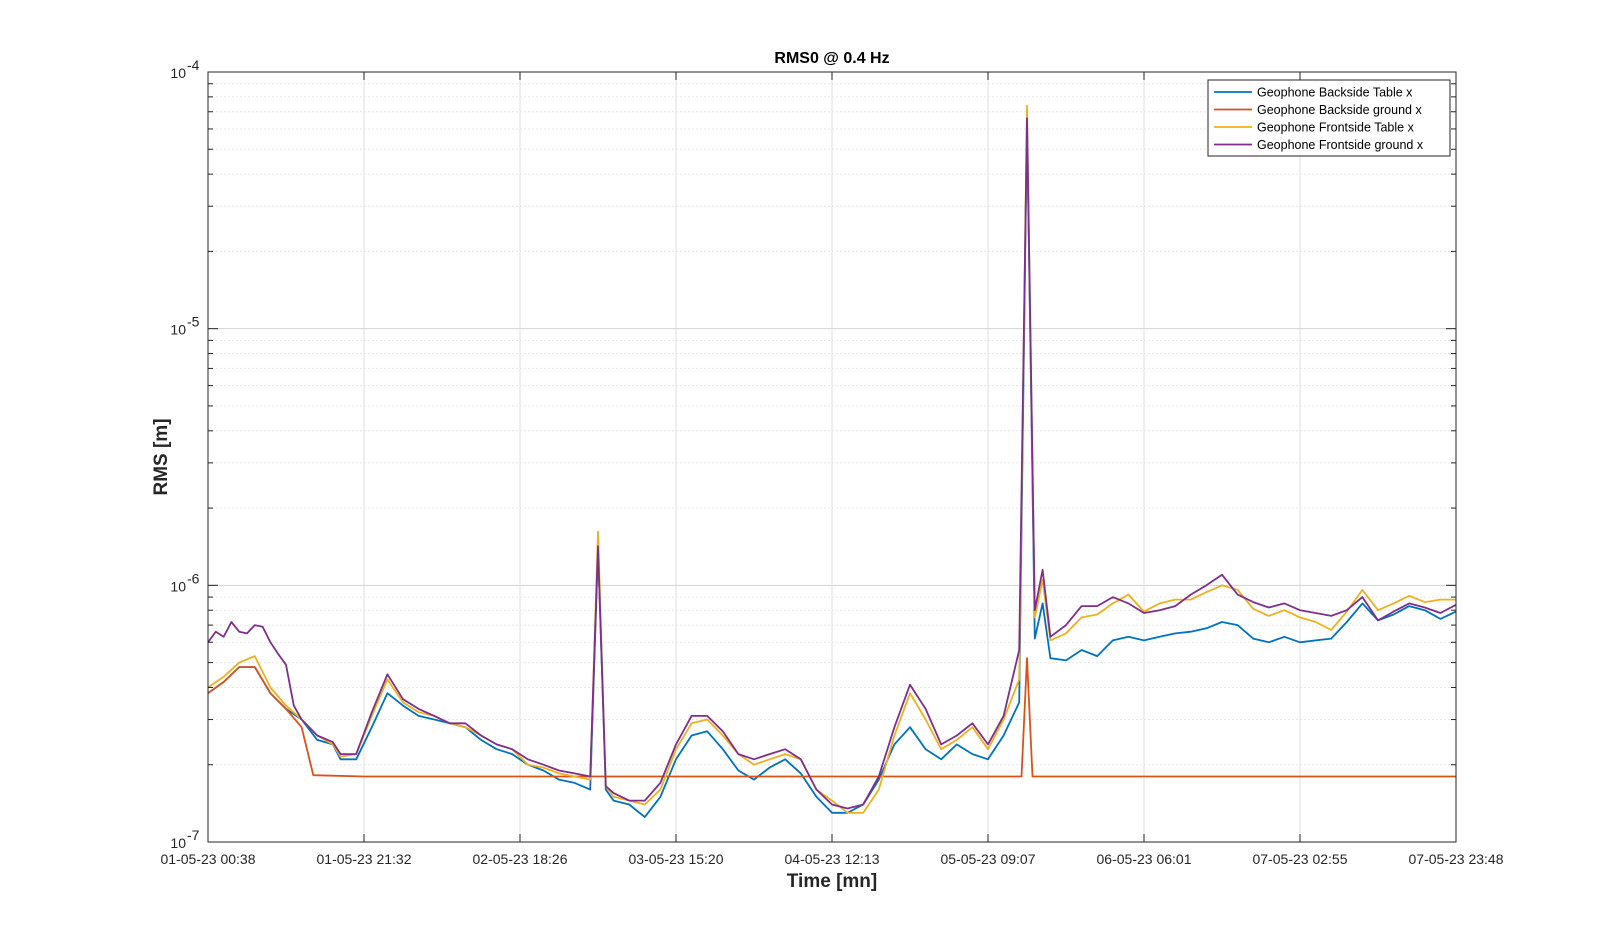 This screenshot has width=1600, height=942. I want to click on legend-label: Geophone Backside ground x, so click(1339, 110).